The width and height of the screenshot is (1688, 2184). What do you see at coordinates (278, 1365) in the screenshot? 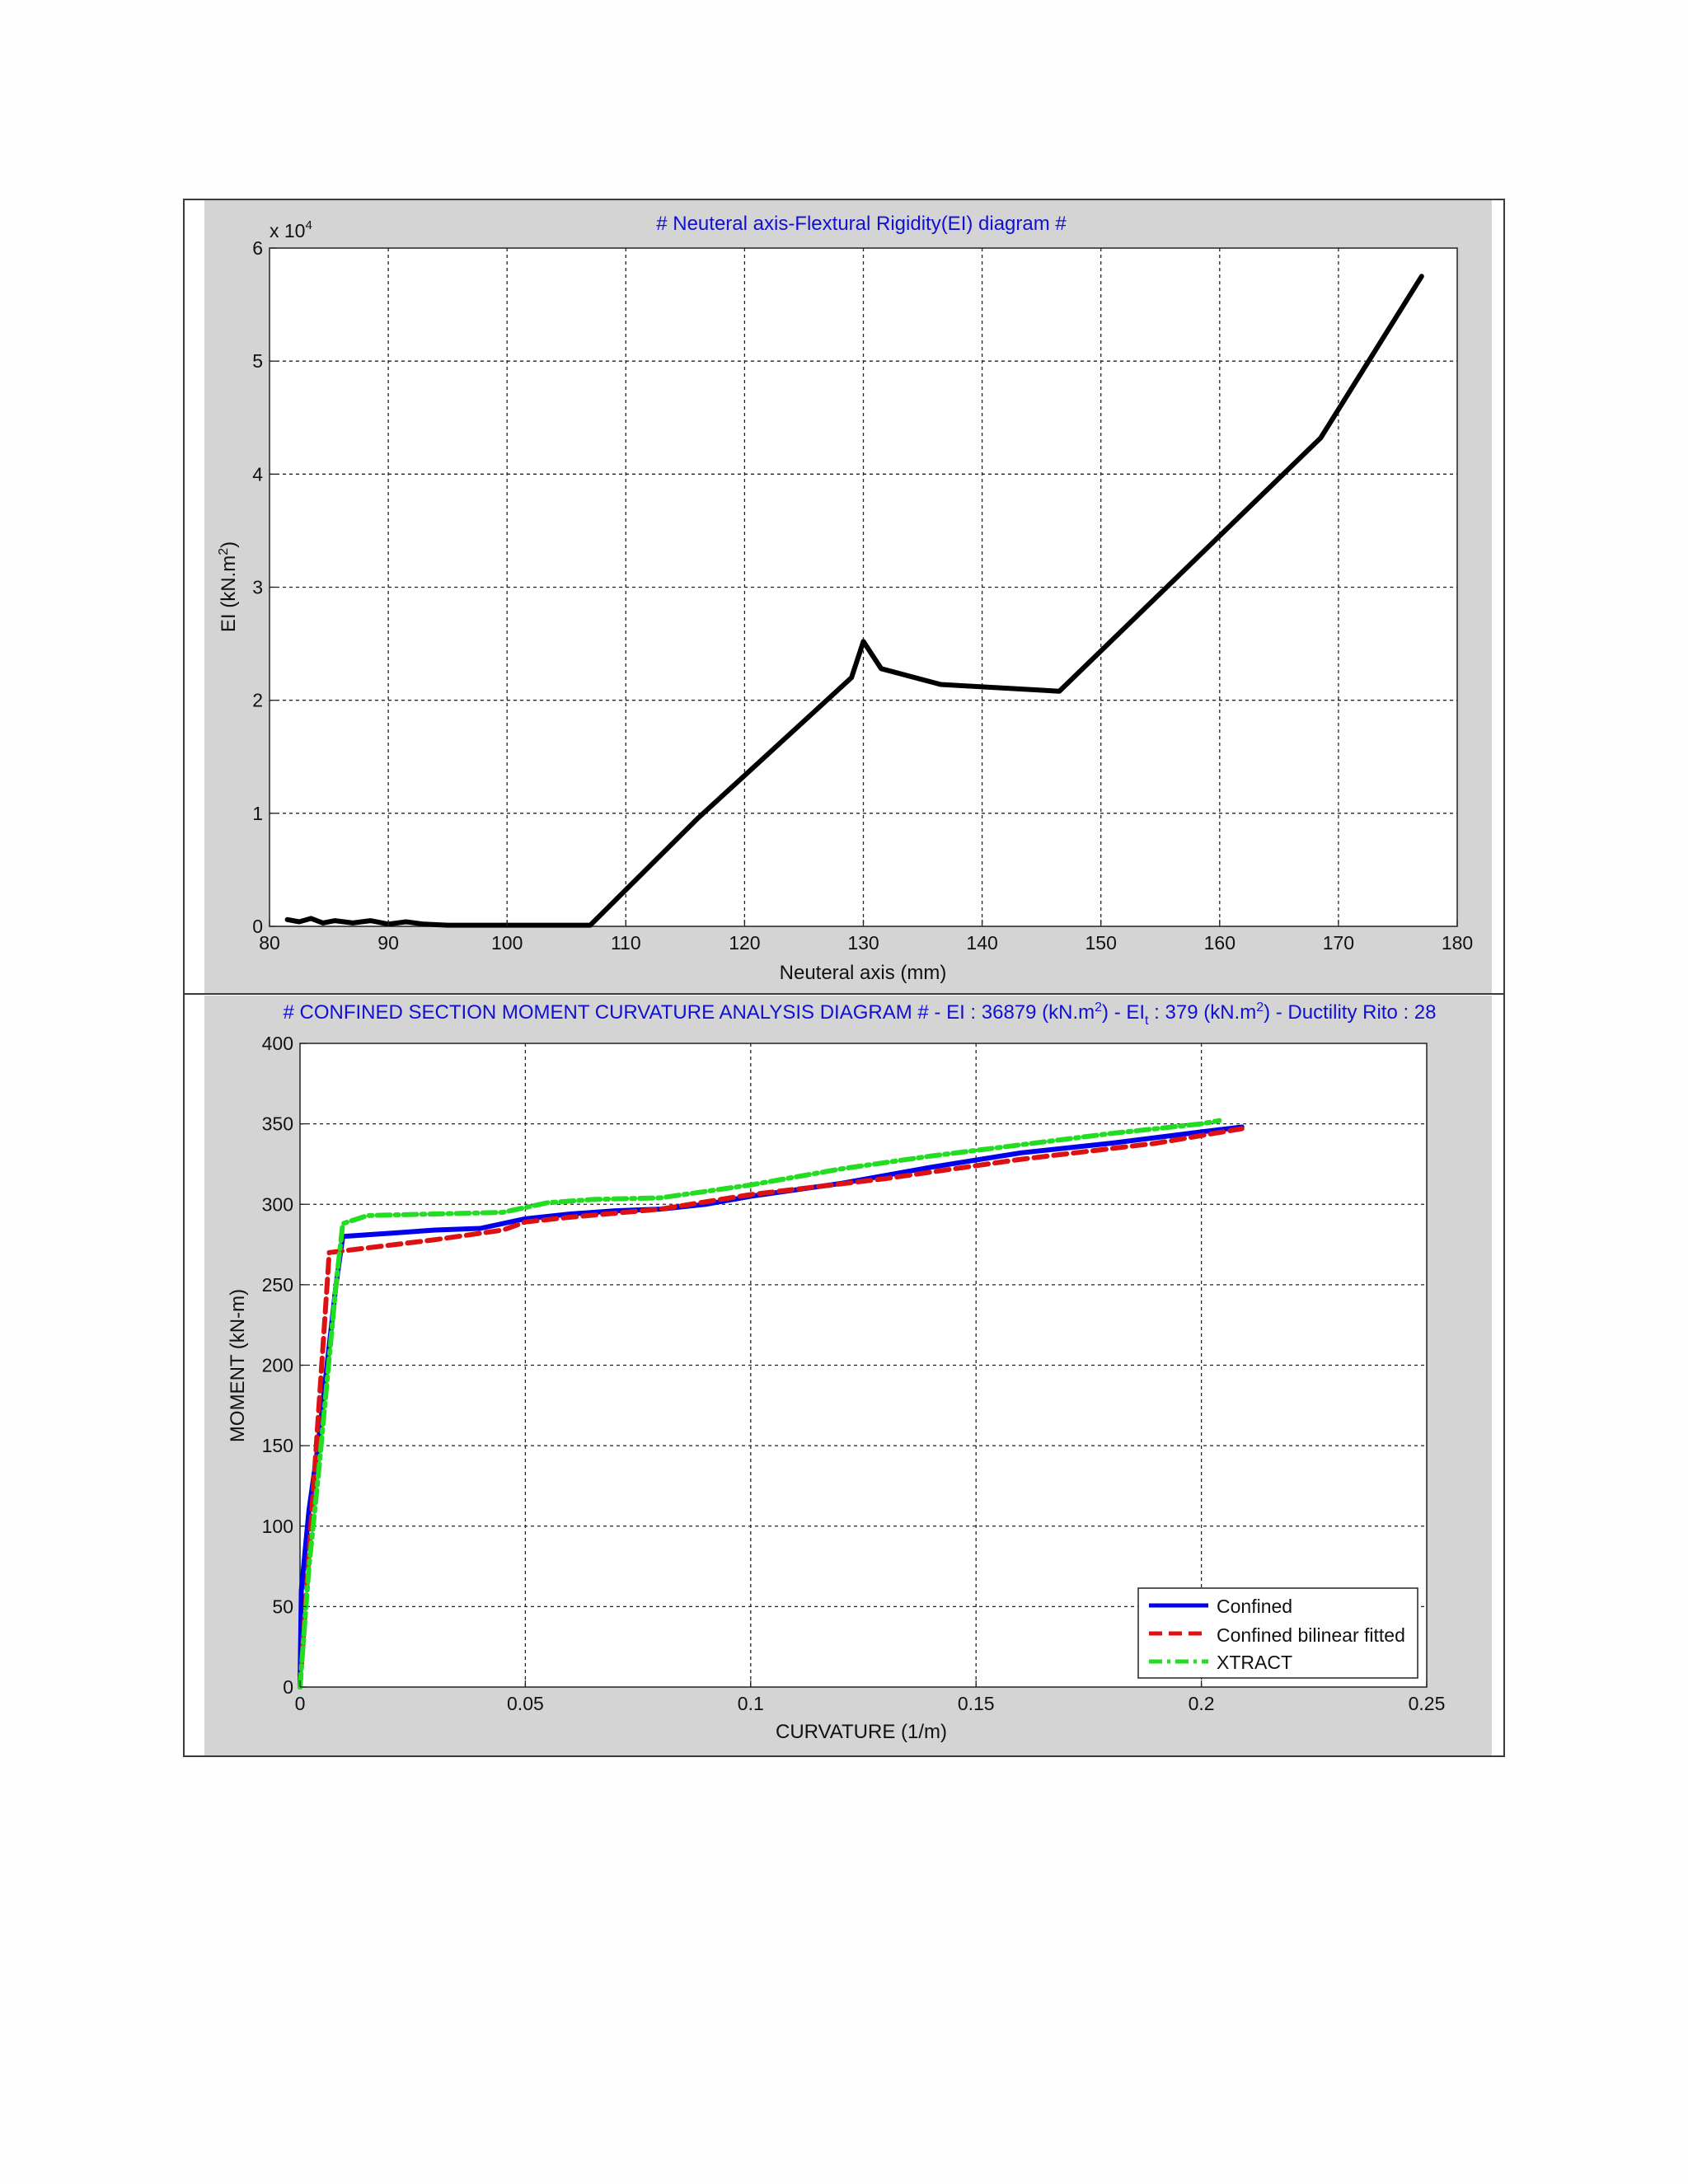
I see `chart2-y-tick-label: 200` at bounding box center [278, 1365].